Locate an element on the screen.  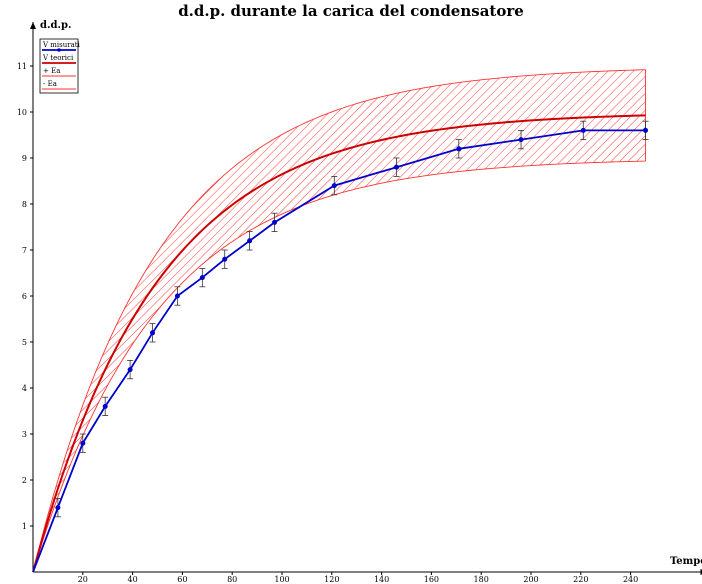
y-tick-label: 3 is located at coordinates (24, 434).